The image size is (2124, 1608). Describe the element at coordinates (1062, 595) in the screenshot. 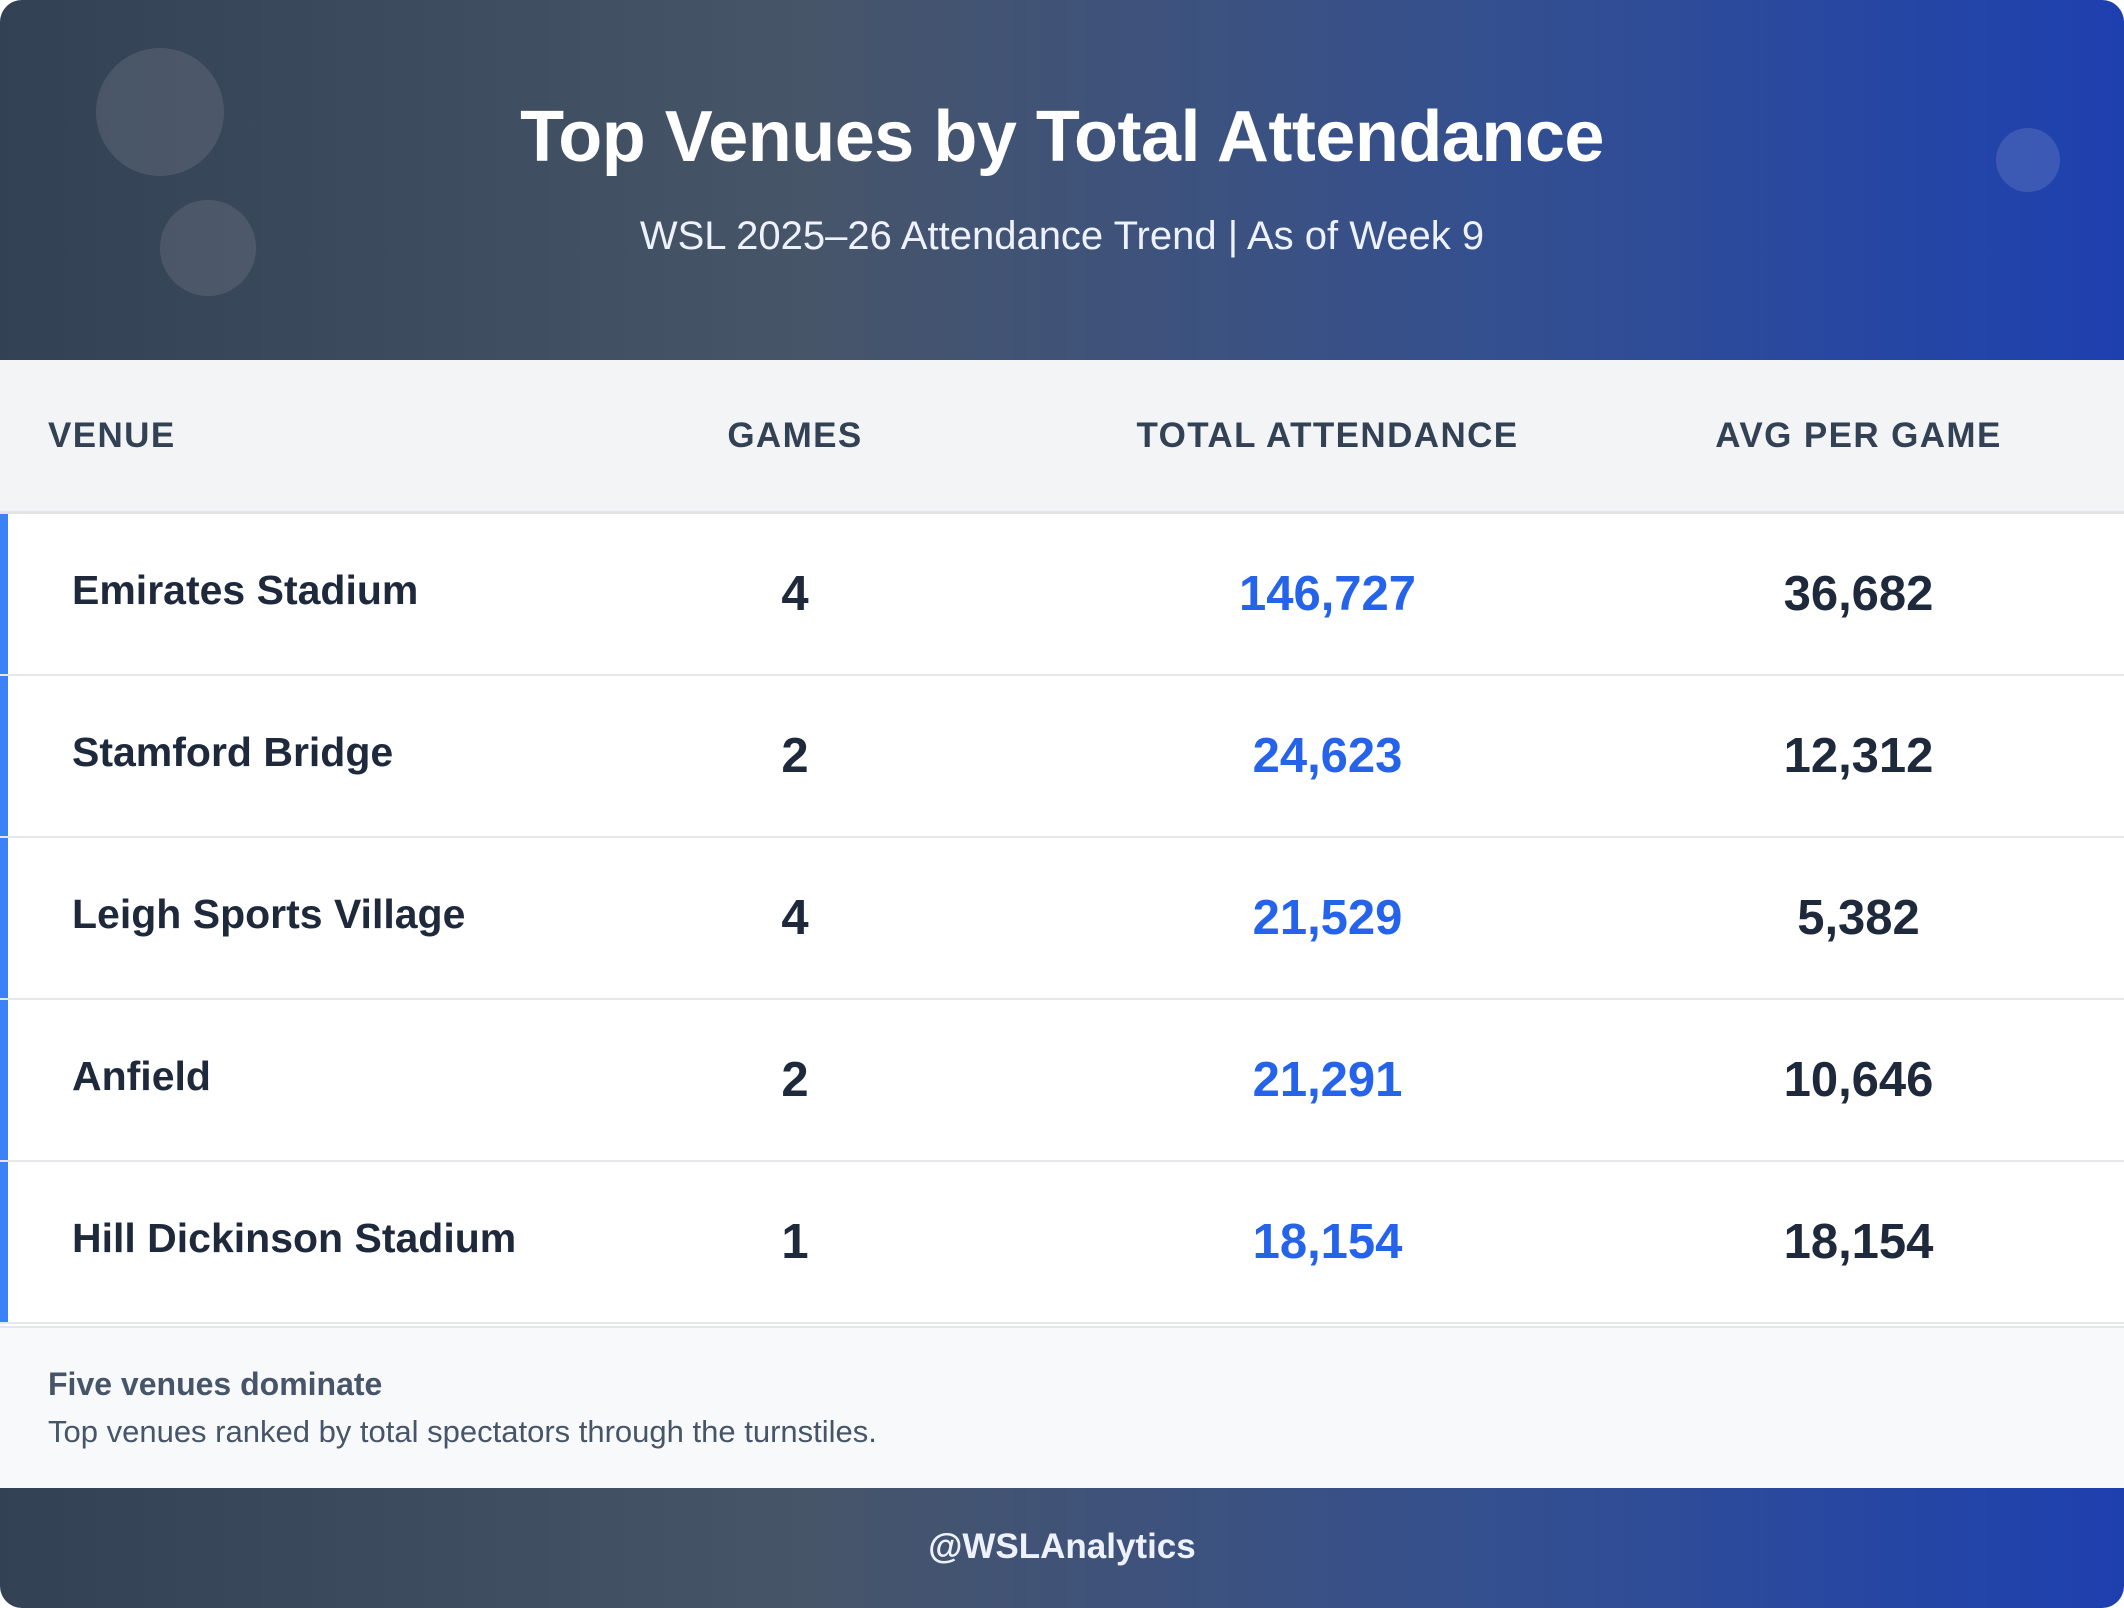

I see `table-row: Emirates Stadium 4 146,727 36,682` at that location.